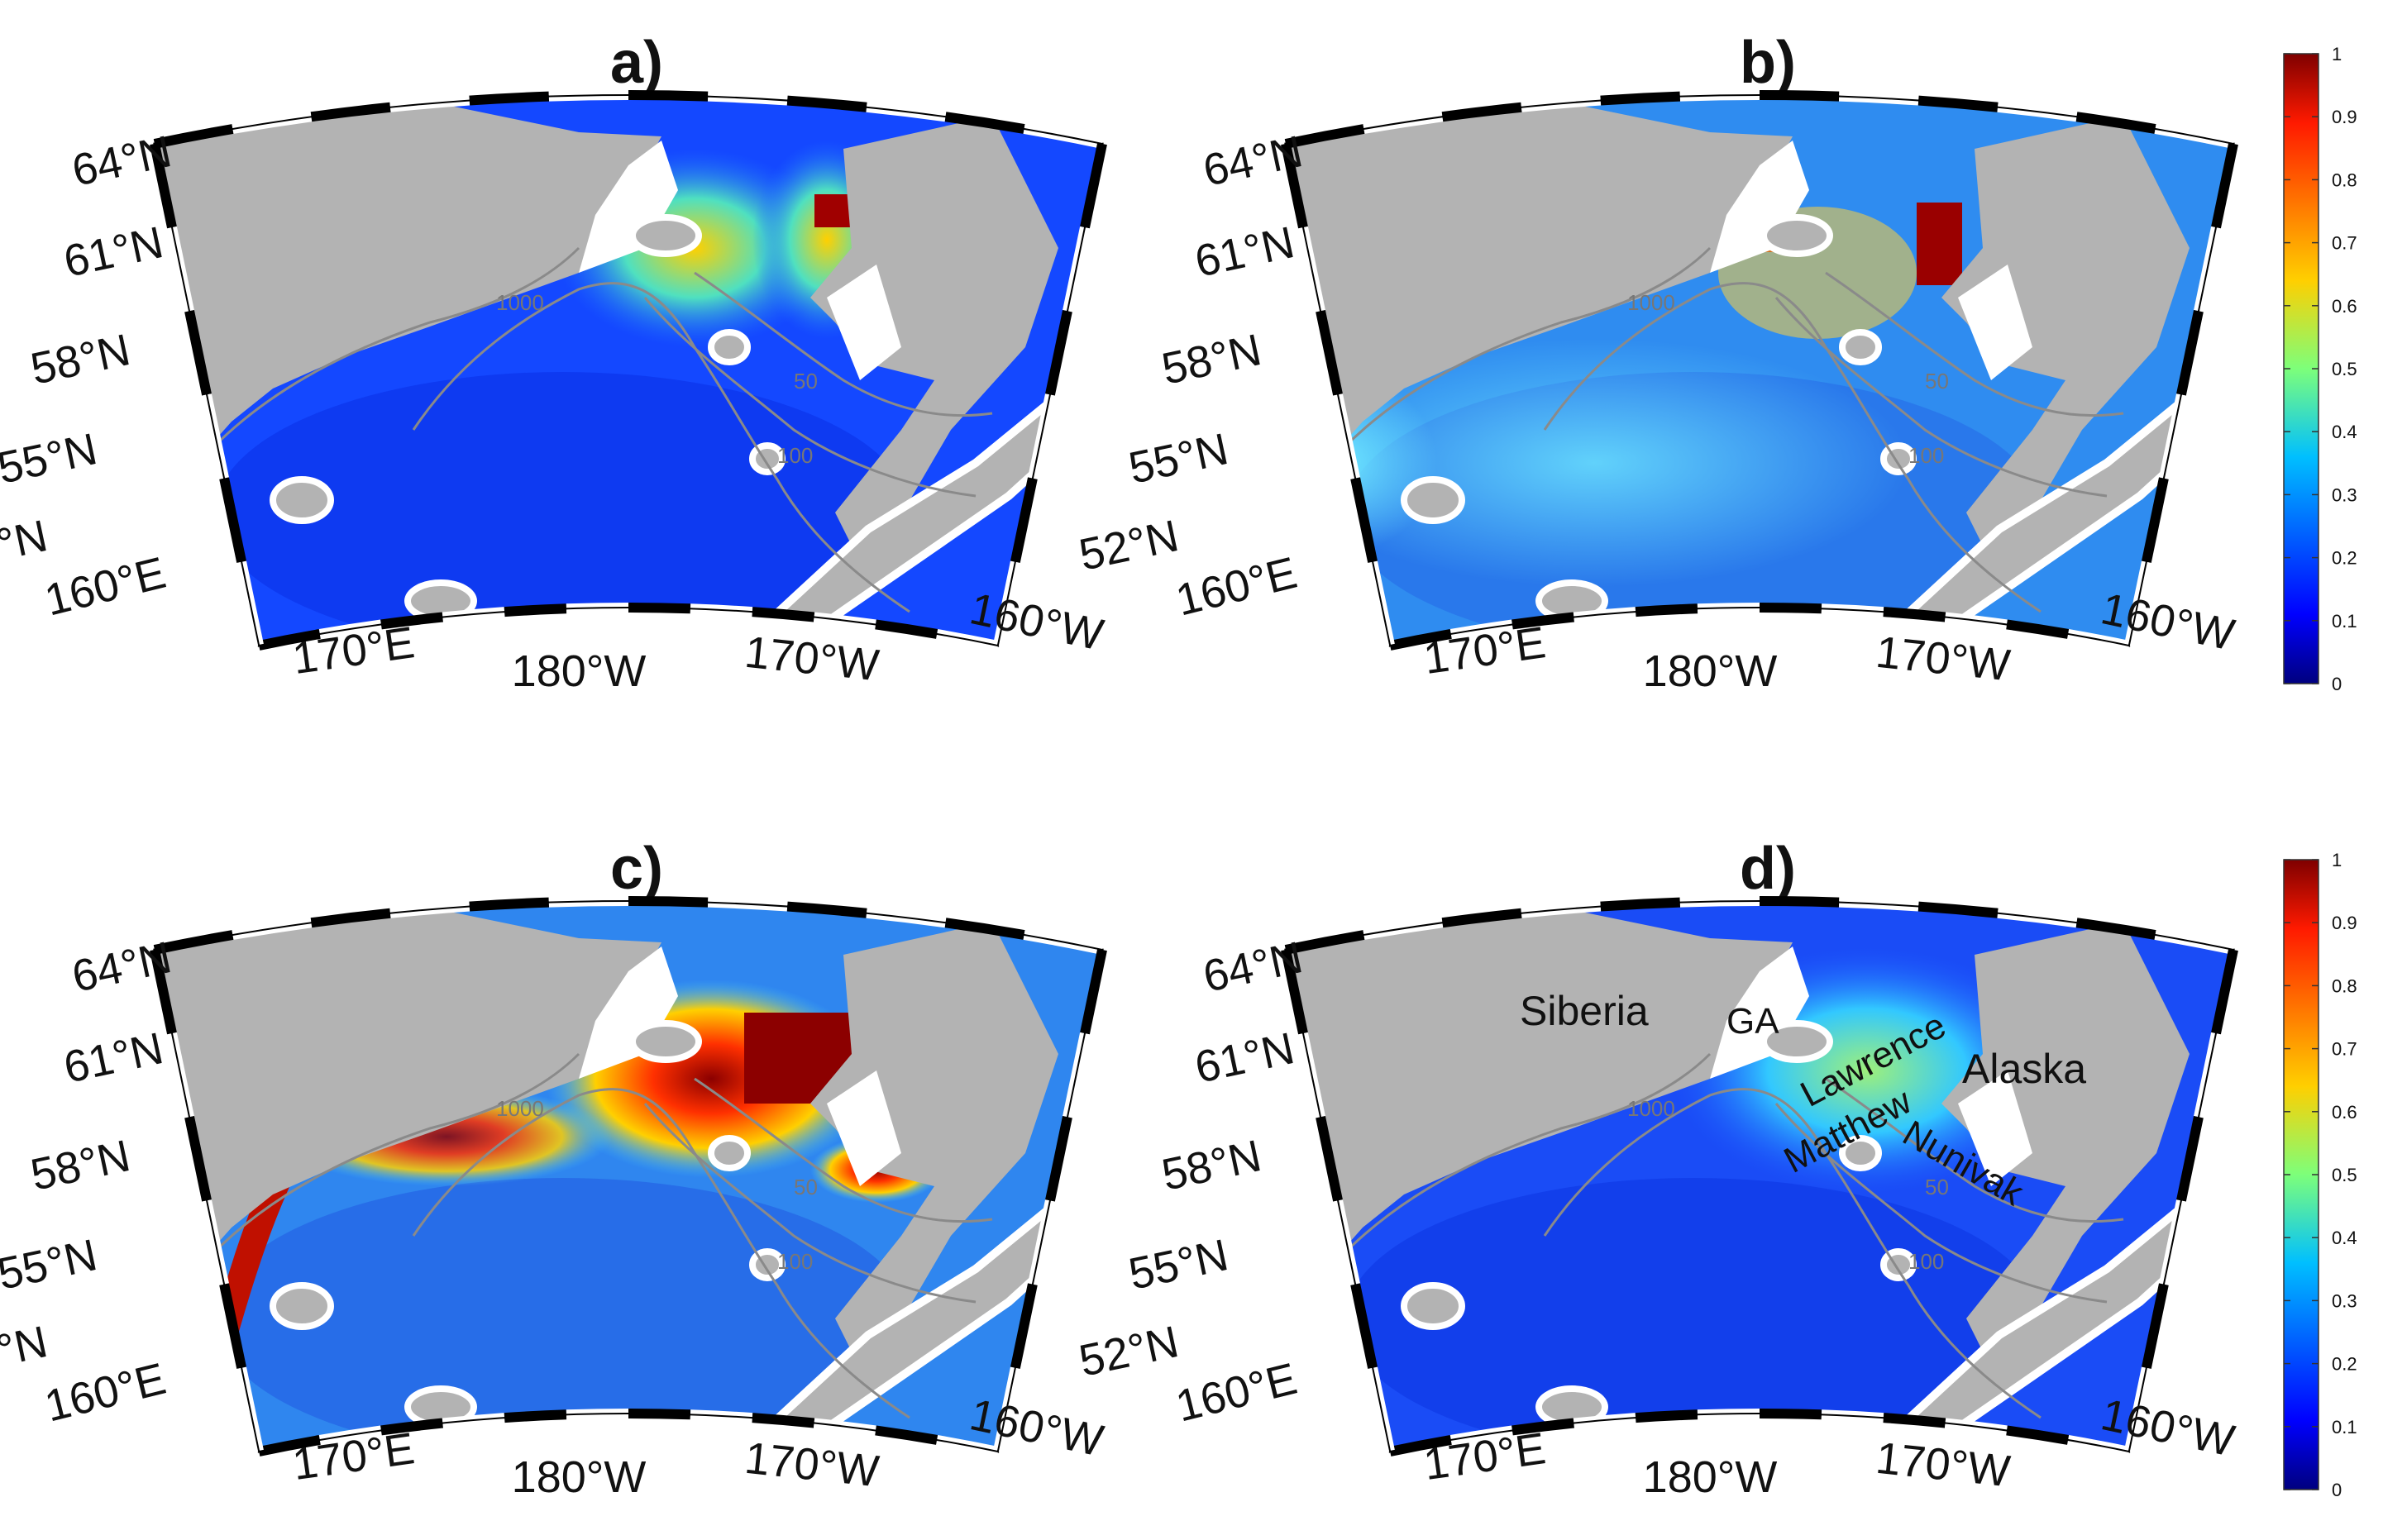 This screenshot has width=2383, height=1540. Describe the element at coordinates (637, 63) in the screenshot. I see `panel-title: a)` at that location.